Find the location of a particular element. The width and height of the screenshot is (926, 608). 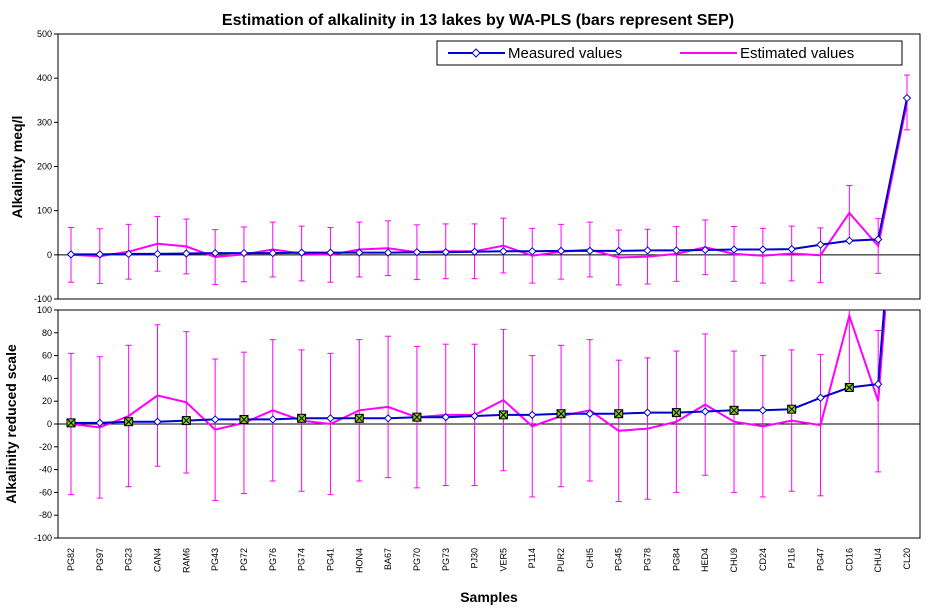

x-tick-label: PG74 is located at coordinates (302, 559).